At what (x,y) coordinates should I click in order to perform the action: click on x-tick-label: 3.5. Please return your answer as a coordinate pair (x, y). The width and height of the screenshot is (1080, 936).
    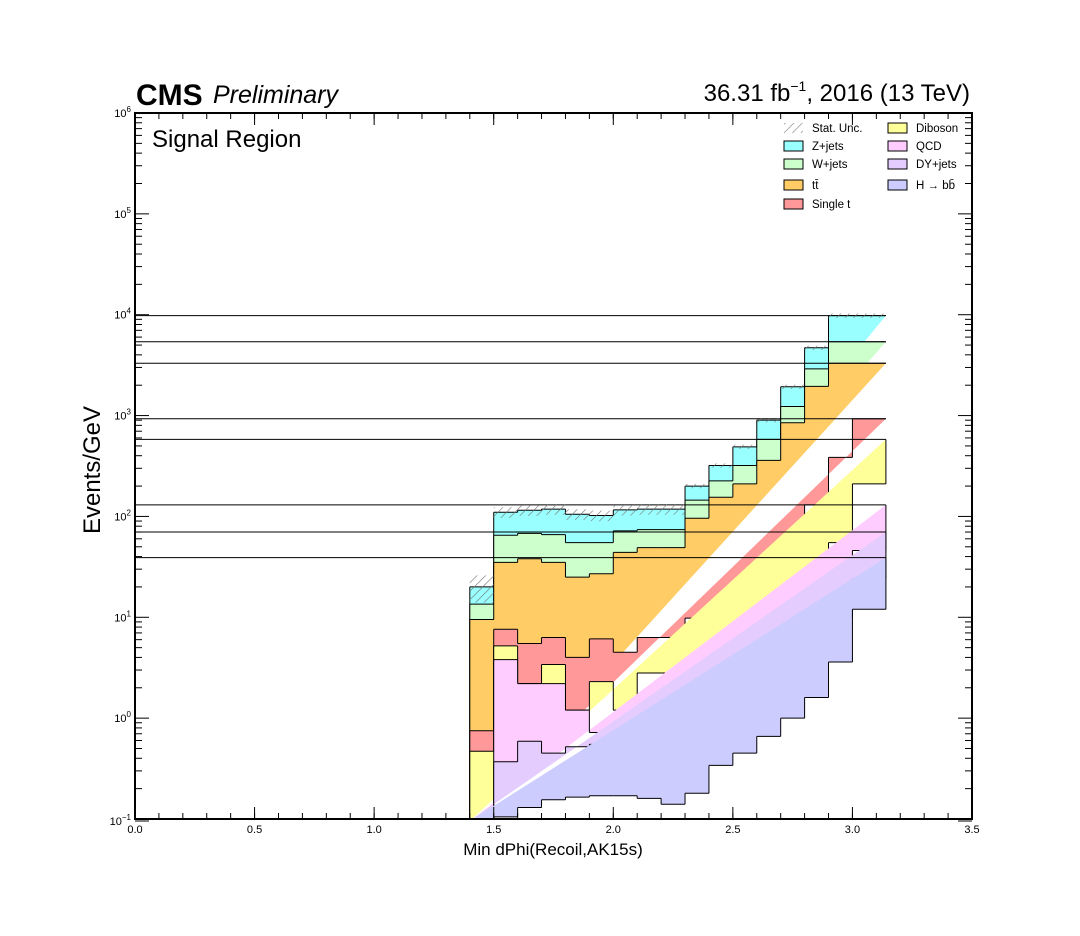
    Looking at the image, I should click on (971, 830).